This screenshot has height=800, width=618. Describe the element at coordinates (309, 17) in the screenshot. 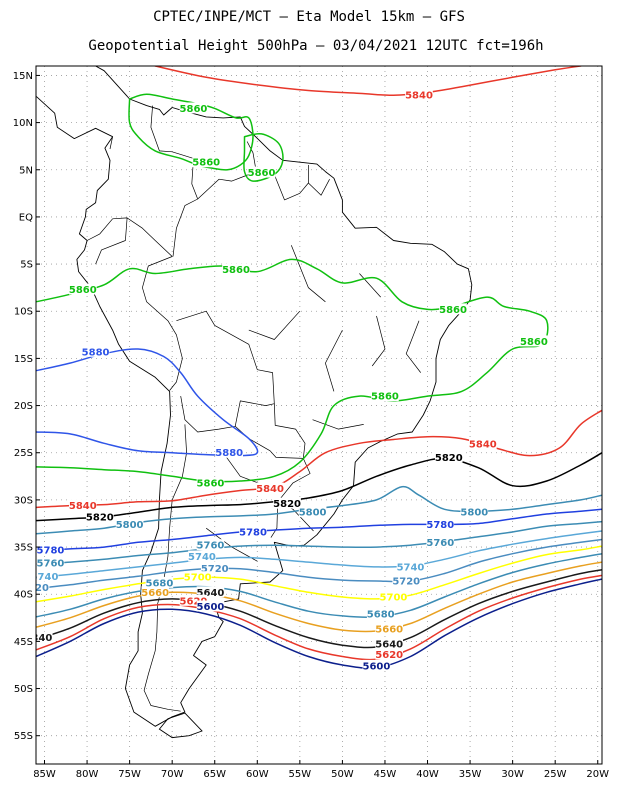

I see `title-line-1: CPTEC/INPE/MCT – Eta Model 15km – GFS` at that location.